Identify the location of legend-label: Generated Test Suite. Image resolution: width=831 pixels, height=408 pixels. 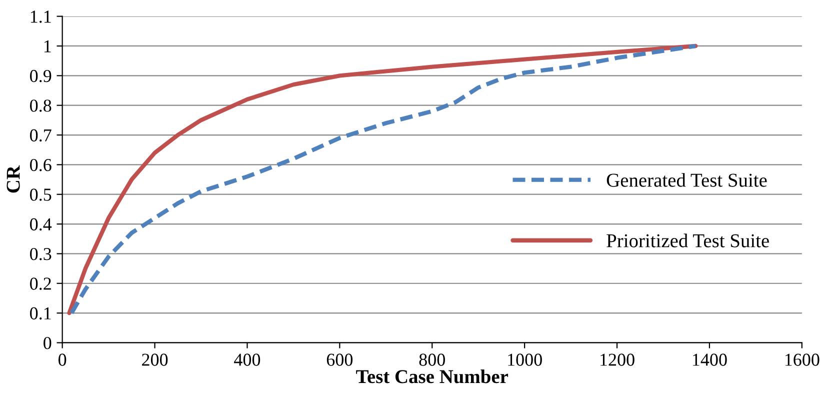
(686, 180).